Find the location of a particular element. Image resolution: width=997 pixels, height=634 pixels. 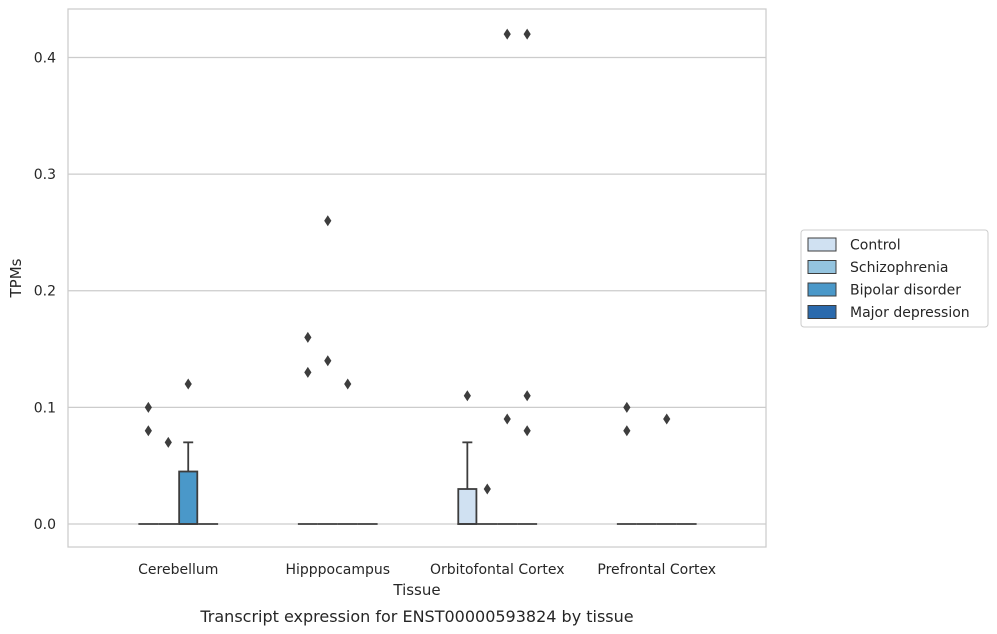

y-tick-labels: 0.0 0.1 0.2 0.3 0.4 is located at coordinates (45, 291).